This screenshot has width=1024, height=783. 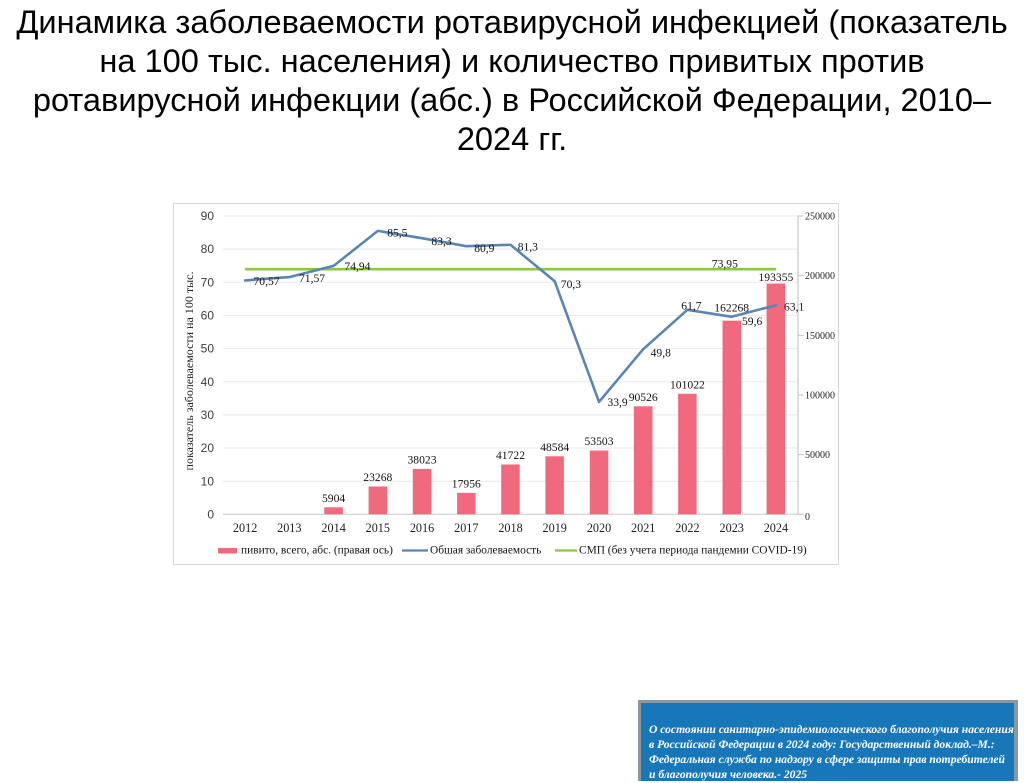 What do you see at coordinates (208, 415) in the screenshot?
I see `svg-text: 30` at bounding box center [208, 415].